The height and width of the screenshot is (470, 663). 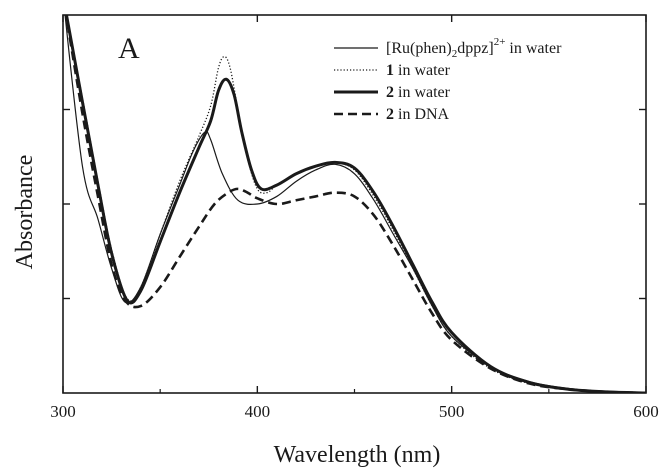 I want to click on legend-entry-suffix: in DNA, so click(x=422, y=114).